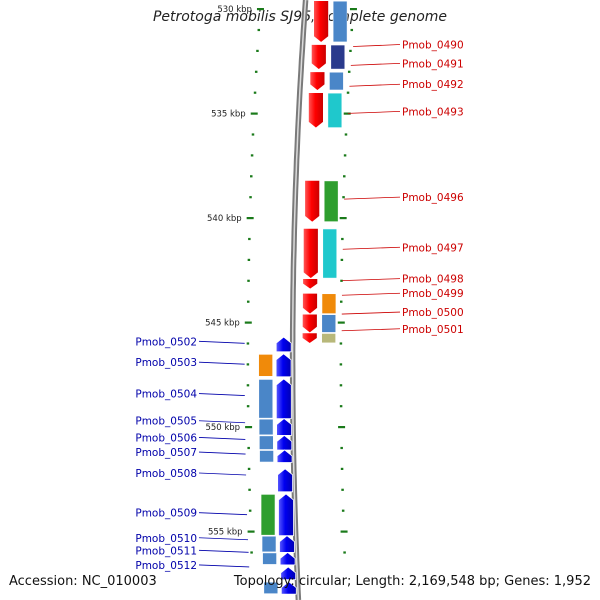 Image resolution: width=600 pixels, height=600 pixels. I want to click on gene-label-Pmob_0493: Pmob_0493, so click(433, 112).